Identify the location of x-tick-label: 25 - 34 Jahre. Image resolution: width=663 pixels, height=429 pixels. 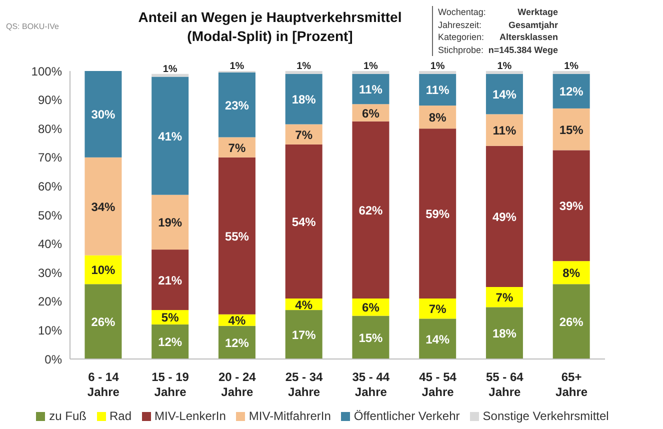
(304, 384).